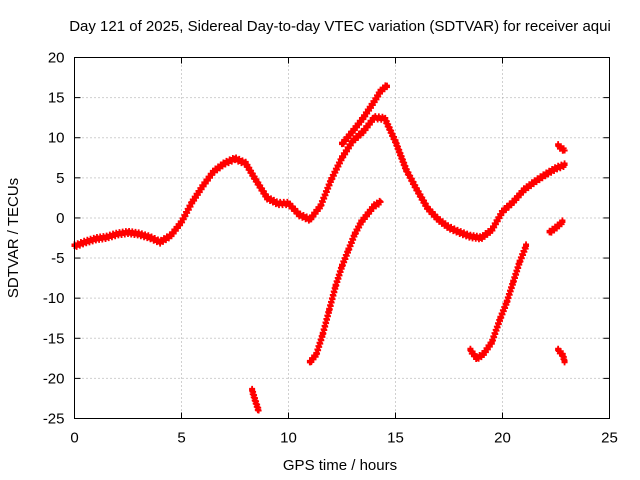 This screenshot has height=480, width=640. What do you see at coordinates (13, 238) in the screenshot?
I see `y-axis-label: SDTVAR / TECUs` at bounding box center [13, 238].